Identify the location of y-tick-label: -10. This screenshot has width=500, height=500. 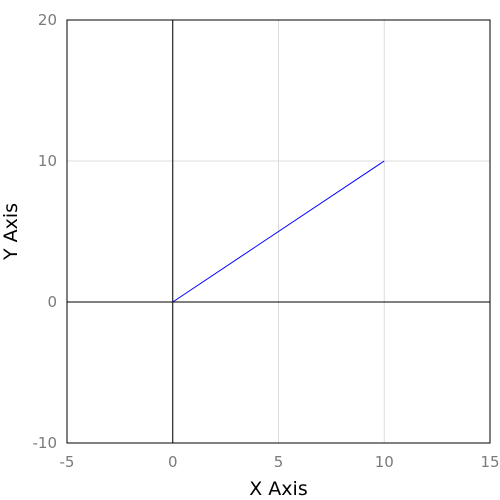
(45, 443).